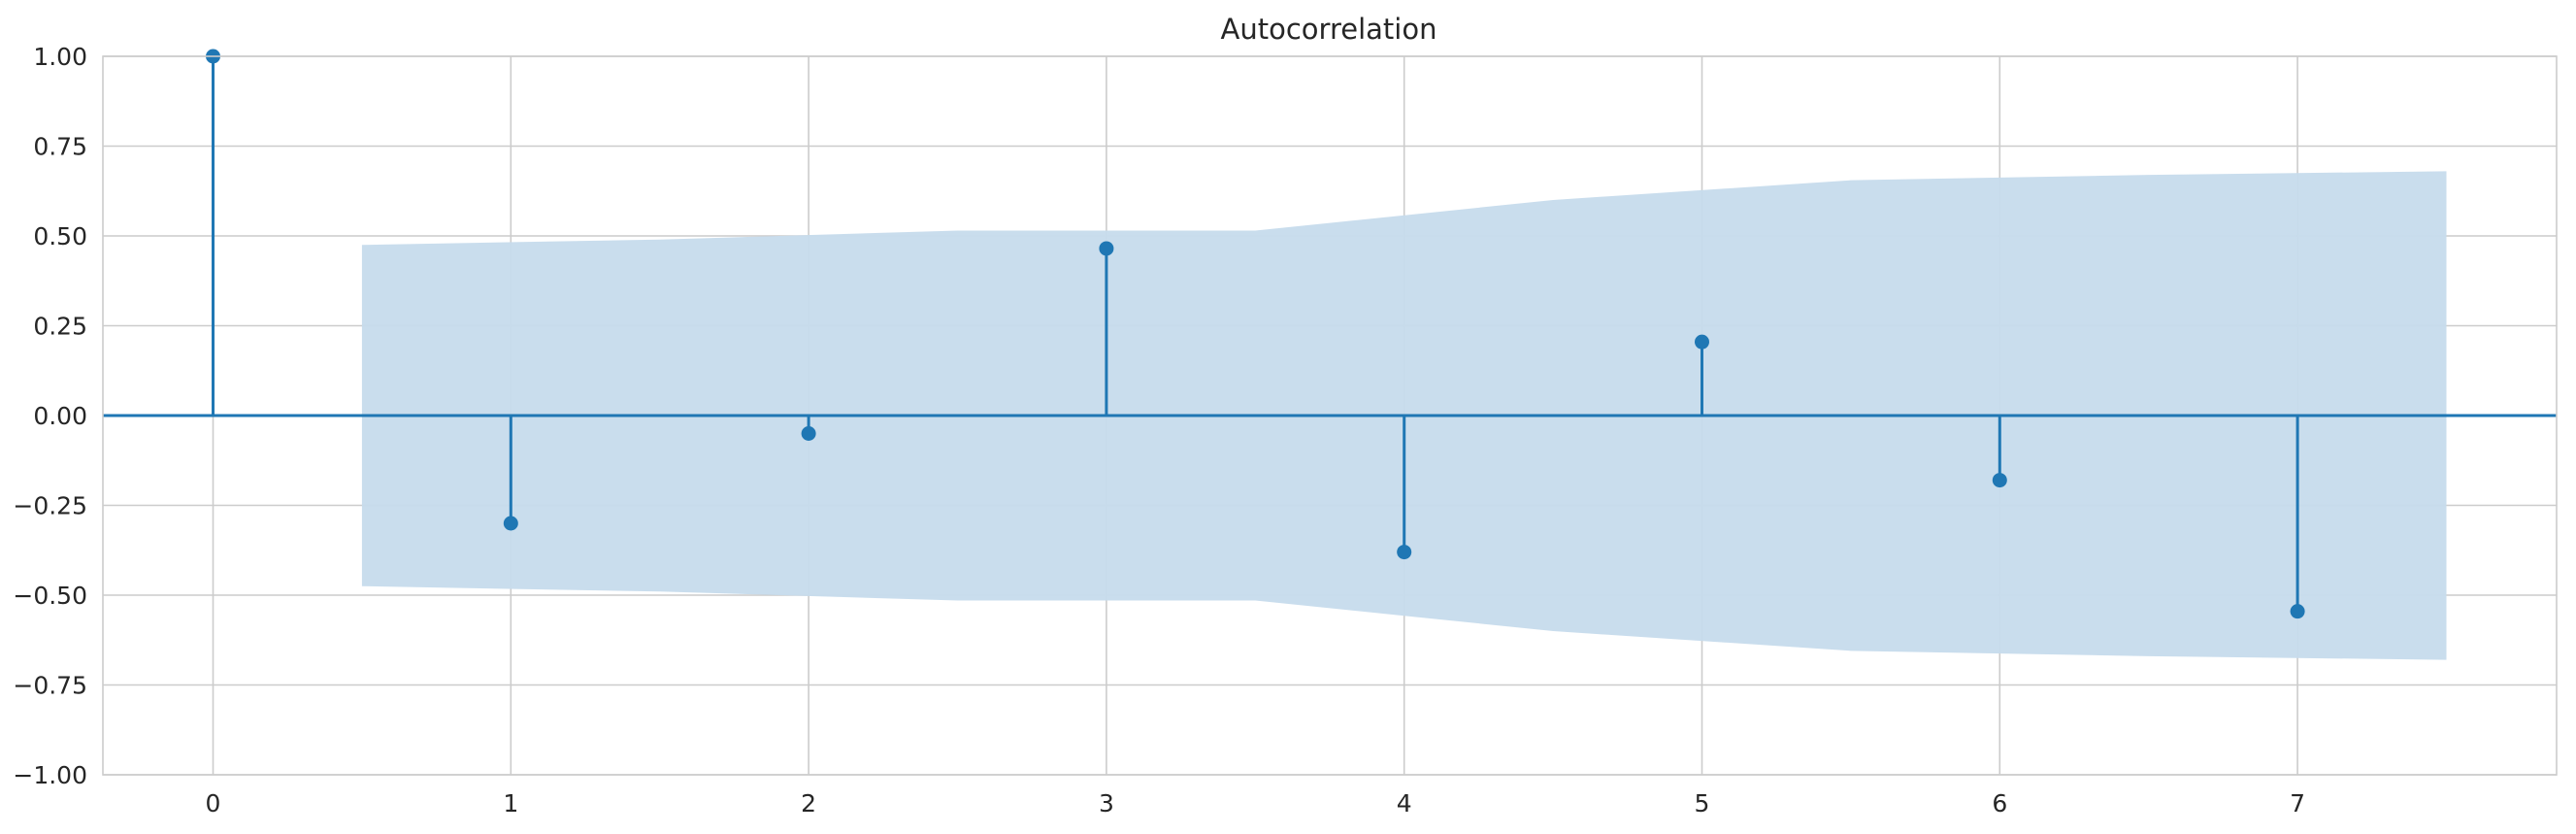 The image size is (2576, 834). Describe the element at coordinates (2297, 803) in the screenshot. I see `x-tick-label: 7` at that location.